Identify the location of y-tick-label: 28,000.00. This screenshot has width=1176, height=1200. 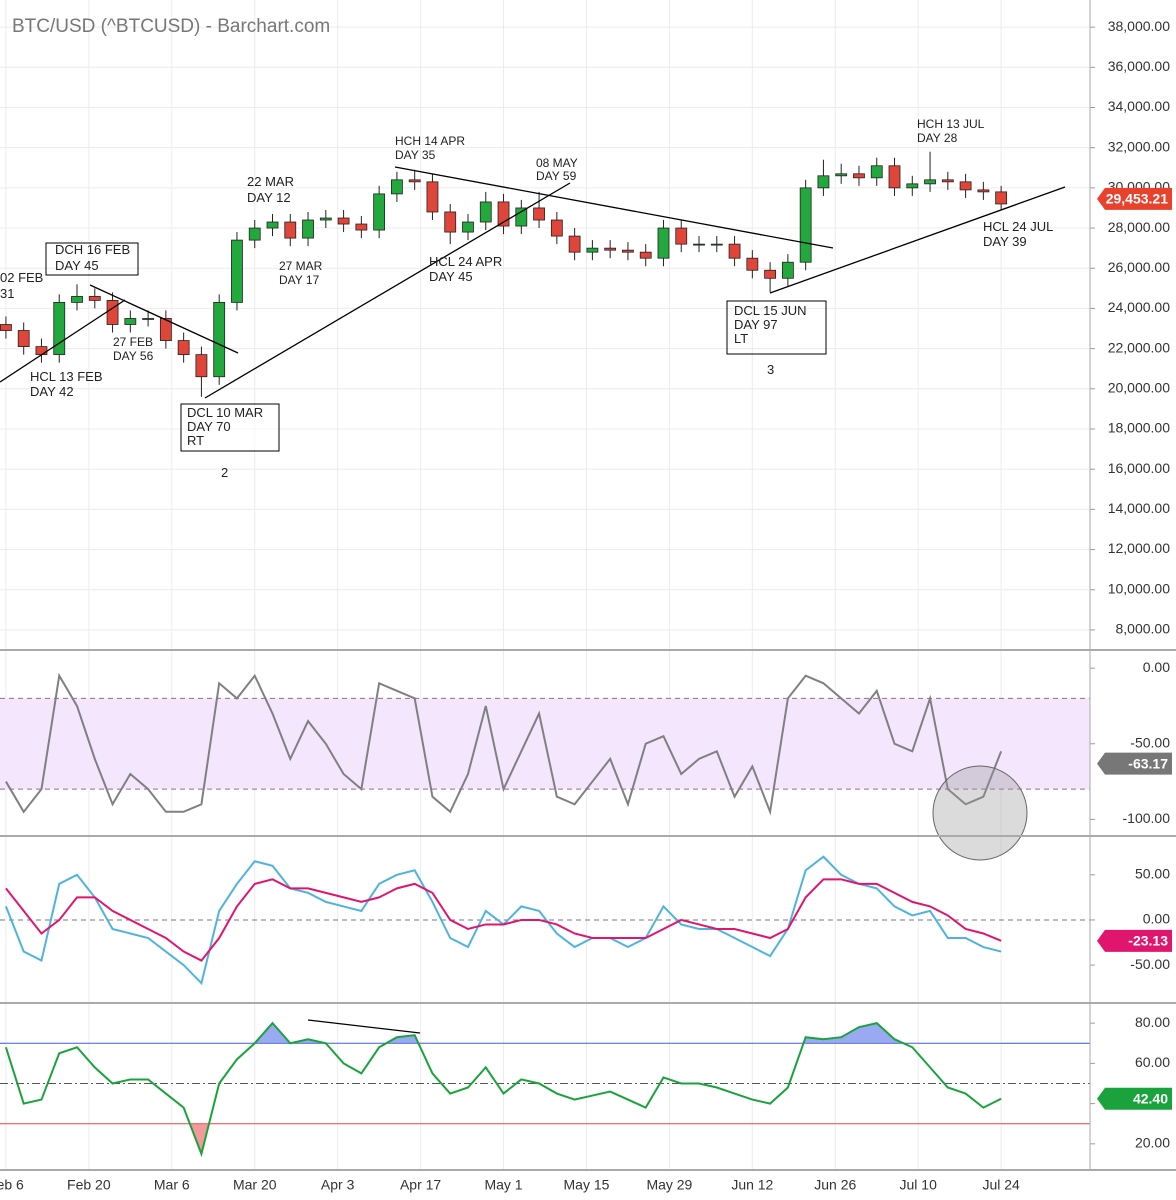
(1139, 227).